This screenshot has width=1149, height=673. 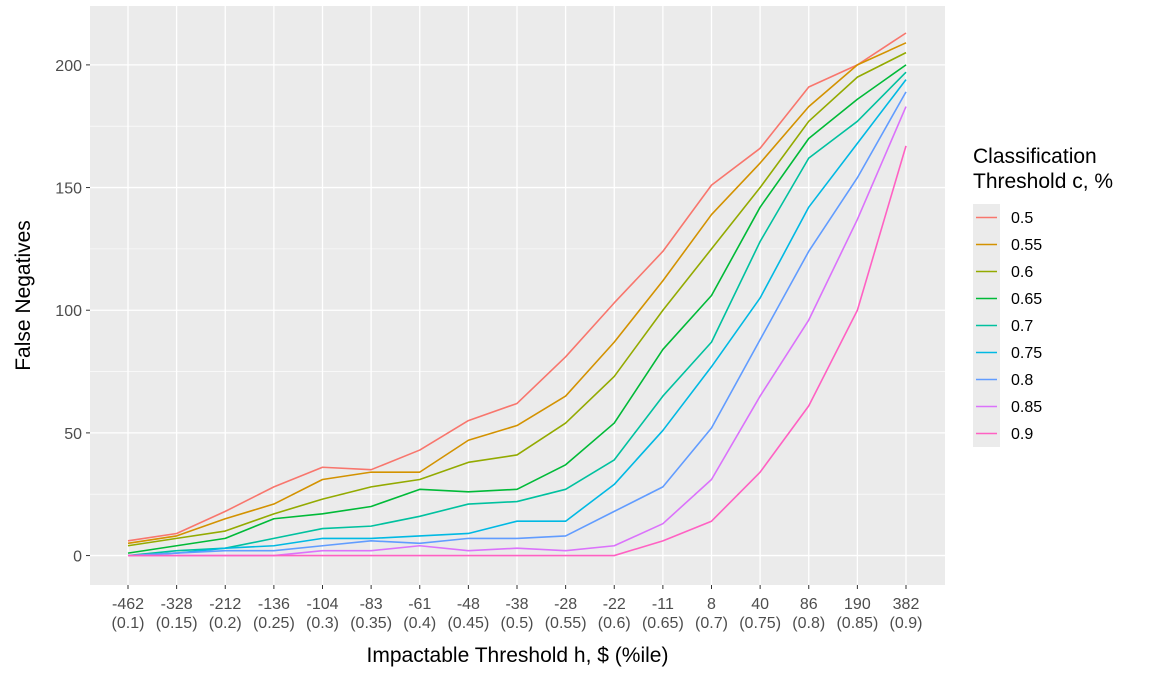 What do you see at coordinates (371, 623) in the screenshot?
I see `x-tick-sublabel: (0.35)` at bounding box center [371, 623].